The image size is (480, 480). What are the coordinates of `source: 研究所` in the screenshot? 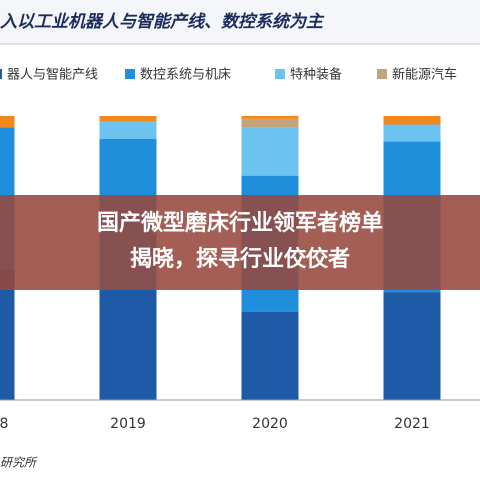 It's located at (19, 463).